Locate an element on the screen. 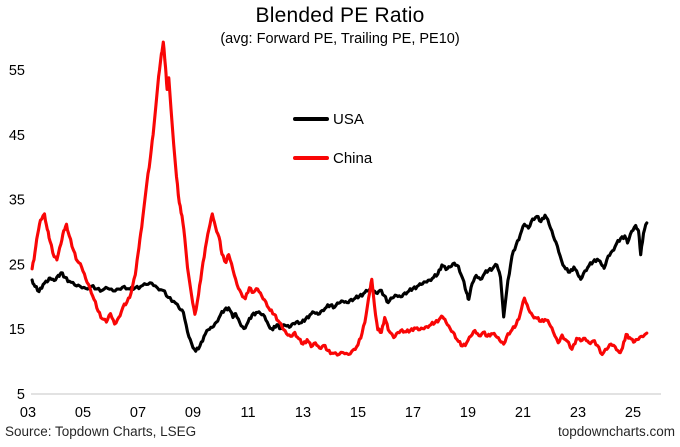  x-tick-label: 25 is located at coordinates (633, 413).